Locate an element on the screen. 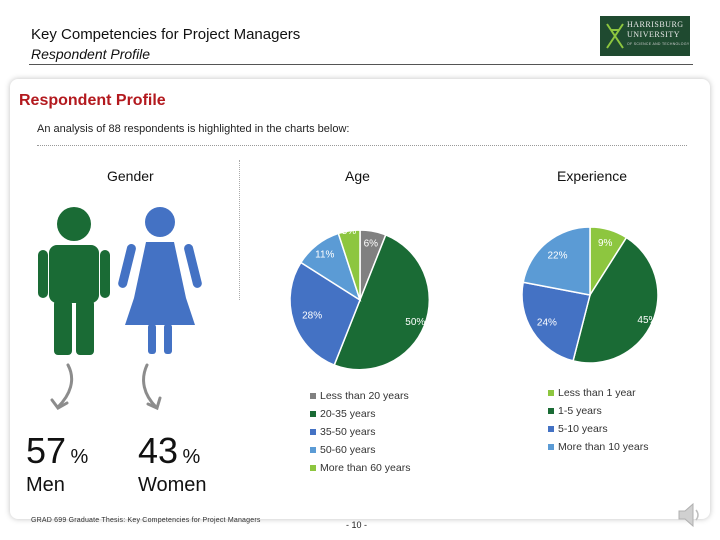 The width and height of the screenshot is (720, 540). women-percentage: 43 % is located at coordinates (169, 451).